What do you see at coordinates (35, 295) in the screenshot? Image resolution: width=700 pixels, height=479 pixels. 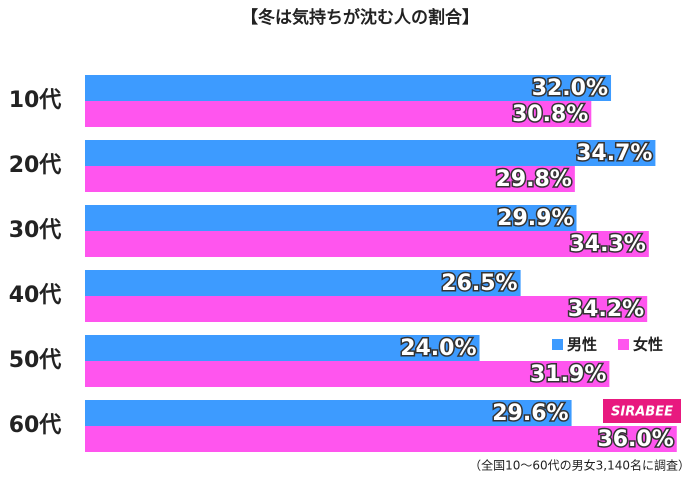 I see `y-tick-label: 40代` at bounding box center [35, 295].